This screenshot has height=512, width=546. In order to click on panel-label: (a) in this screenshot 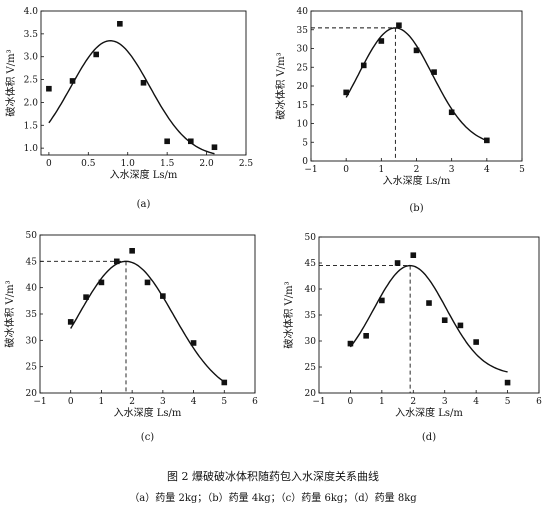, I will do `click(144, 204)`.